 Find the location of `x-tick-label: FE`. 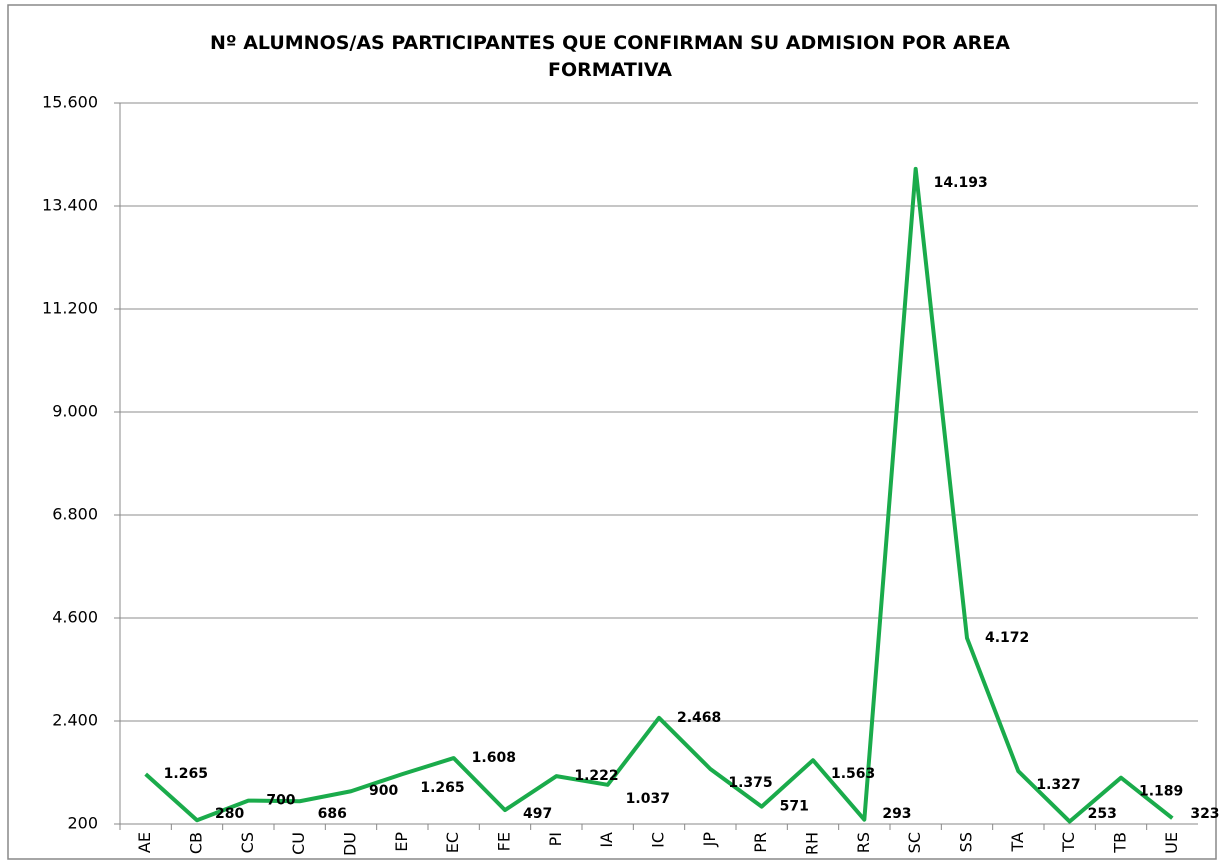

x-tick-label: FE is located at coordinates (504, 841).